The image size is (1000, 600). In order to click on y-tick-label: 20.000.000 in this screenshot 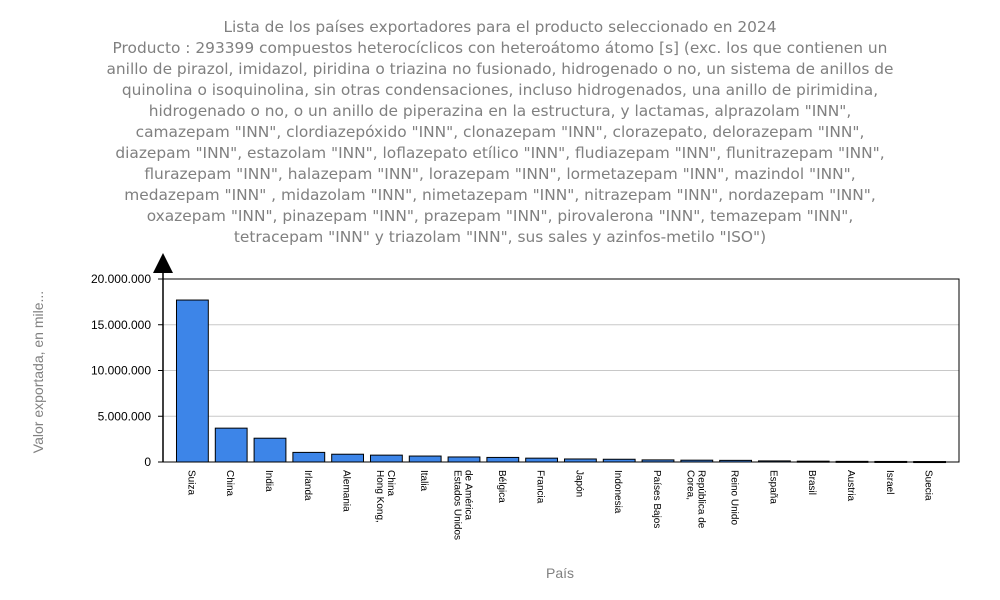, I will do `click(121, 279)`.